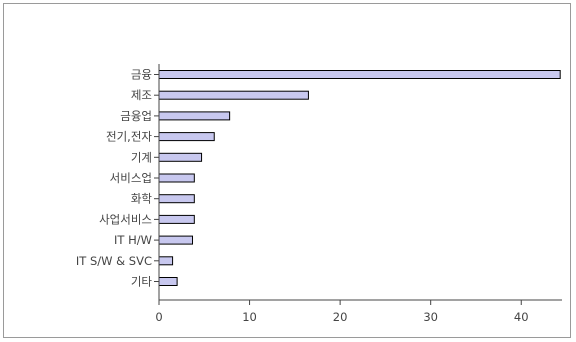  What do you see at coordinates (521, 317) in the screenshot?
I see `x-tick-label-4: 40` at bounding box center [521, 317].